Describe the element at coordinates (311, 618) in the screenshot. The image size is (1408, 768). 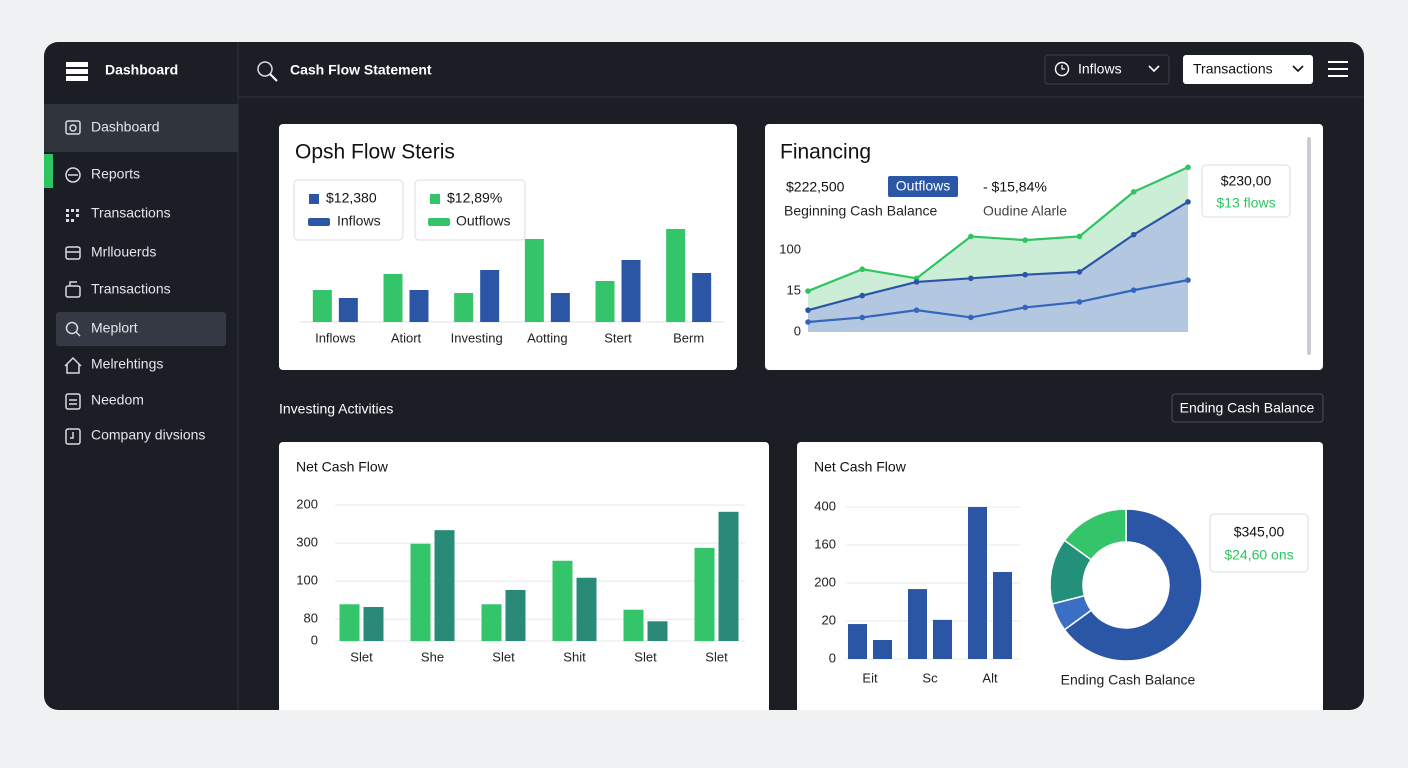
I see `y-tick-label: 80` at that location.